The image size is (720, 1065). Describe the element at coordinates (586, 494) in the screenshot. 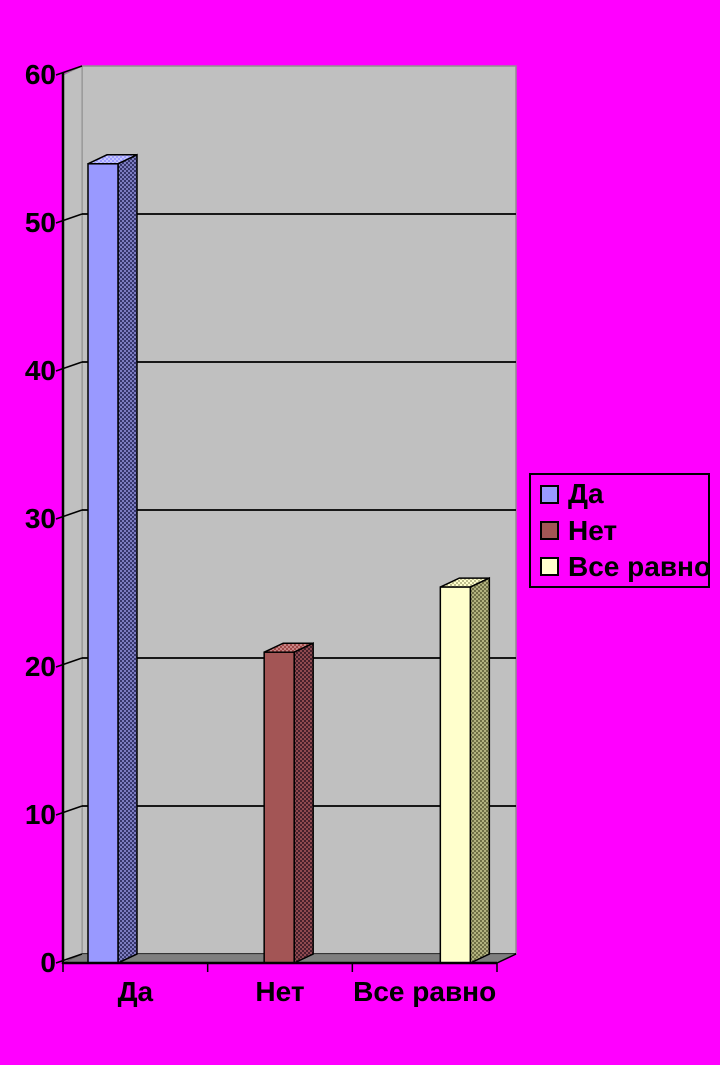

I see `legend-label: Да` at that location.